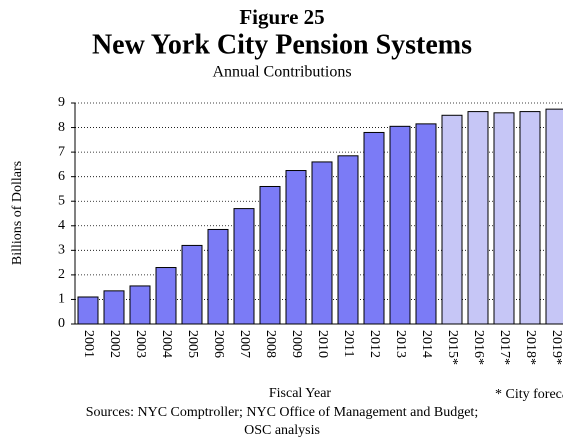 The width and height of the screenshot is (563, 445). I want to click on y-tick-label: 9, so click(61, 102).